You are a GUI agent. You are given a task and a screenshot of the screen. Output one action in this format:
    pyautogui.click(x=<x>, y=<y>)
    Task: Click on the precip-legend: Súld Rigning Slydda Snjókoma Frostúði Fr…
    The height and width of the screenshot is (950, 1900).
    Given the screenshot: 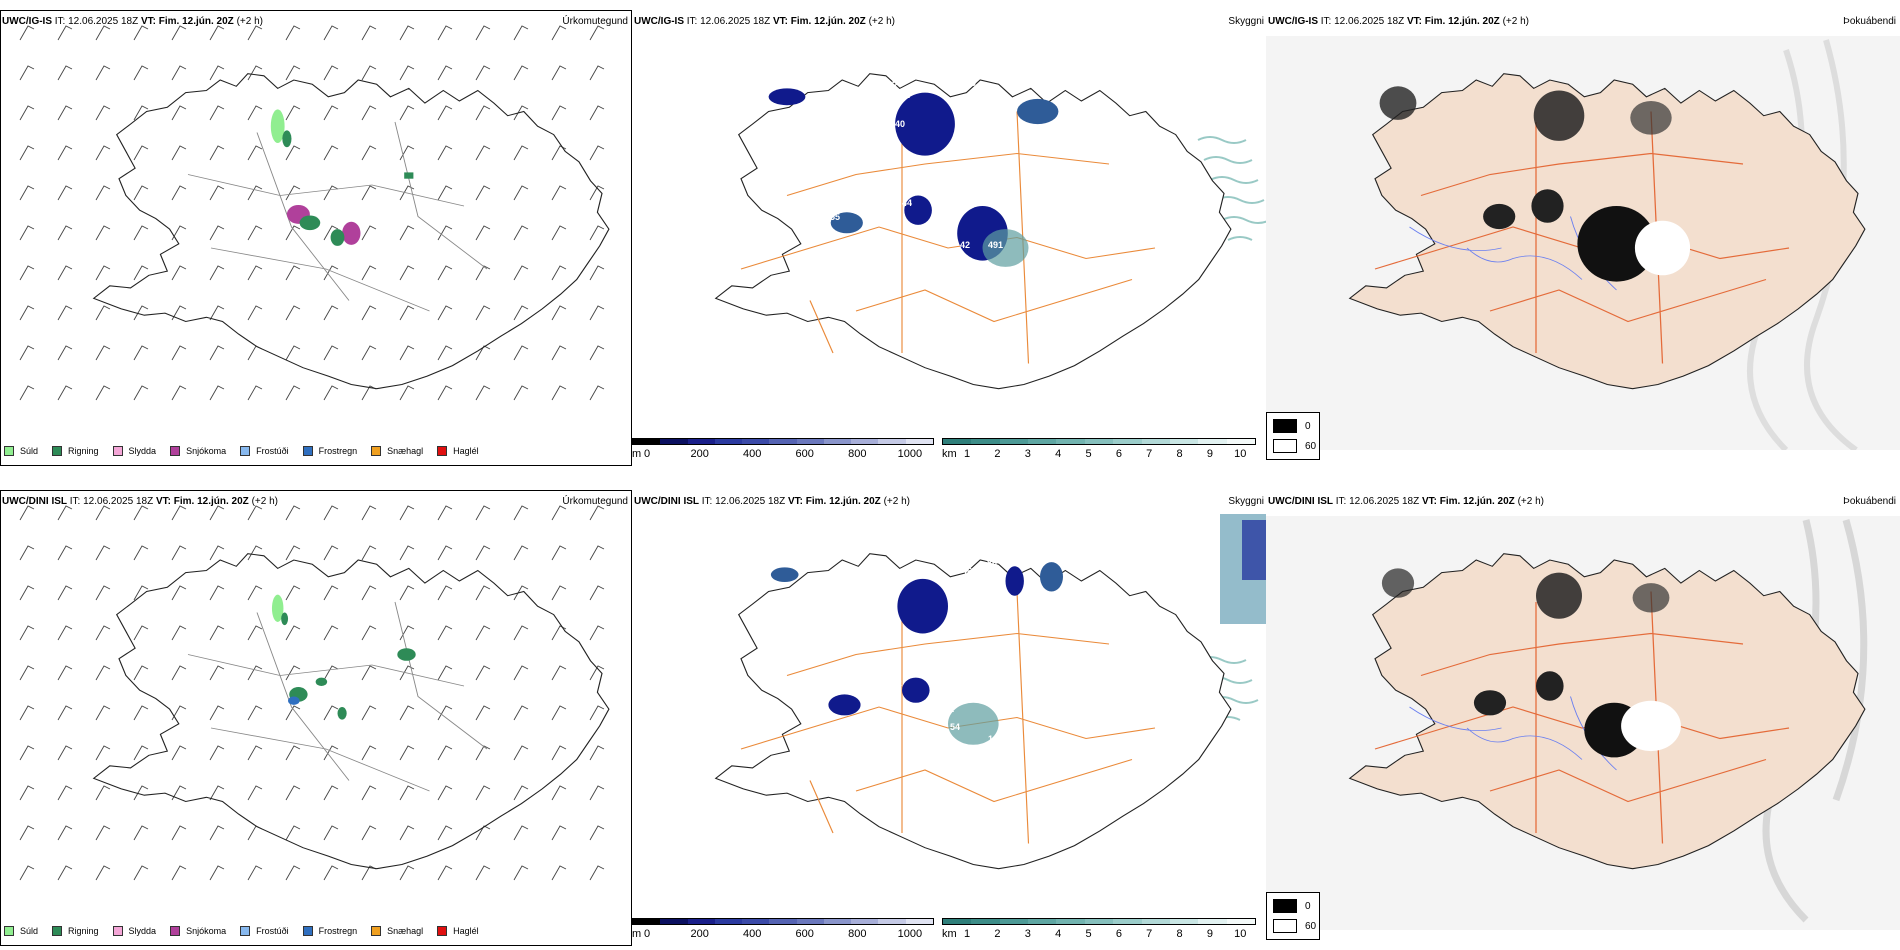 What is the action you would take?
    pyautogui.click(x=248, y=451)
    